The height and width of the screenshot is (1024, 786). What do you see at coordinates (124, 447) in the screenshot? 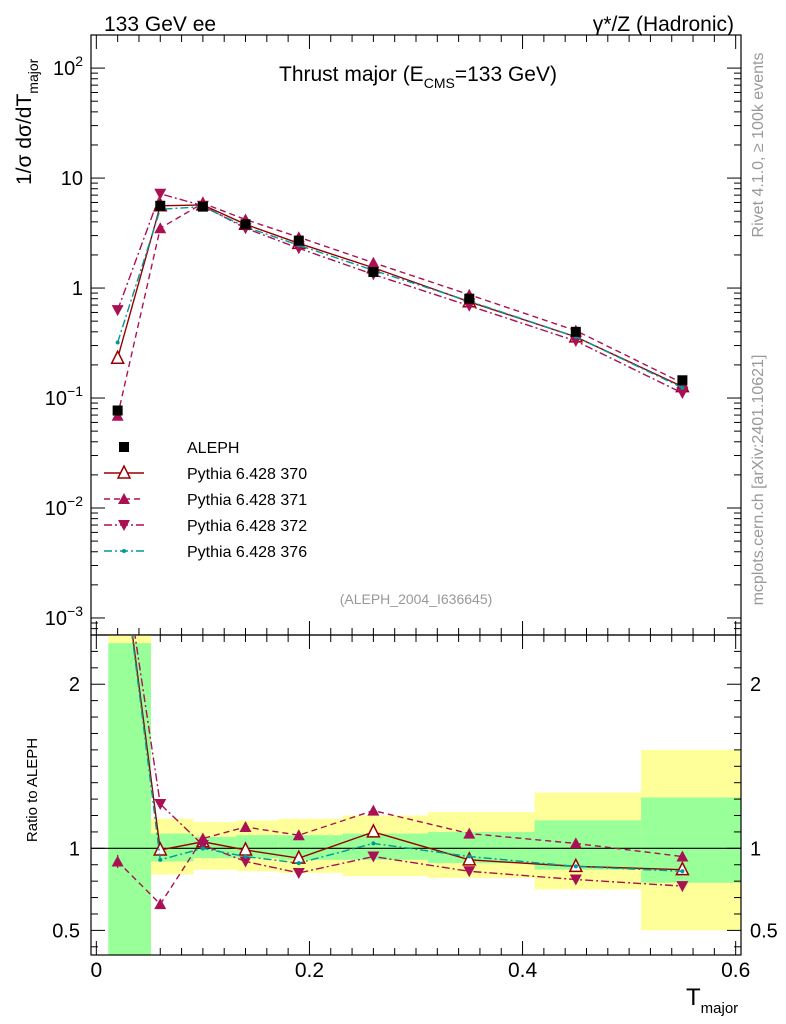
I see `legend-marker-aleph` at bounding box center [124, 447].